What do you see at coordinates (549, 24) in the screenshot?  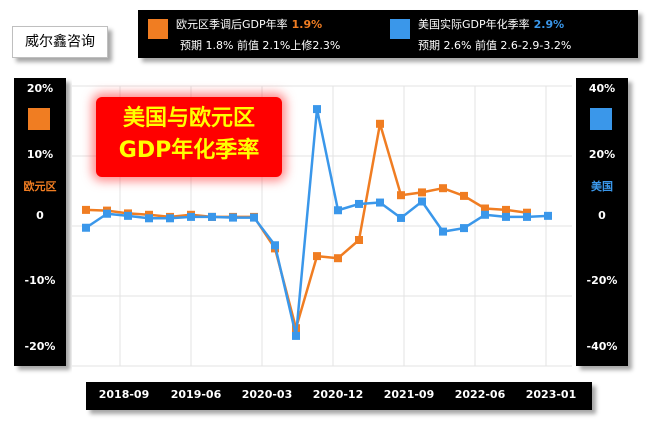 I see `us-legend-value: 2.9%` at bounding box center [549, 24].